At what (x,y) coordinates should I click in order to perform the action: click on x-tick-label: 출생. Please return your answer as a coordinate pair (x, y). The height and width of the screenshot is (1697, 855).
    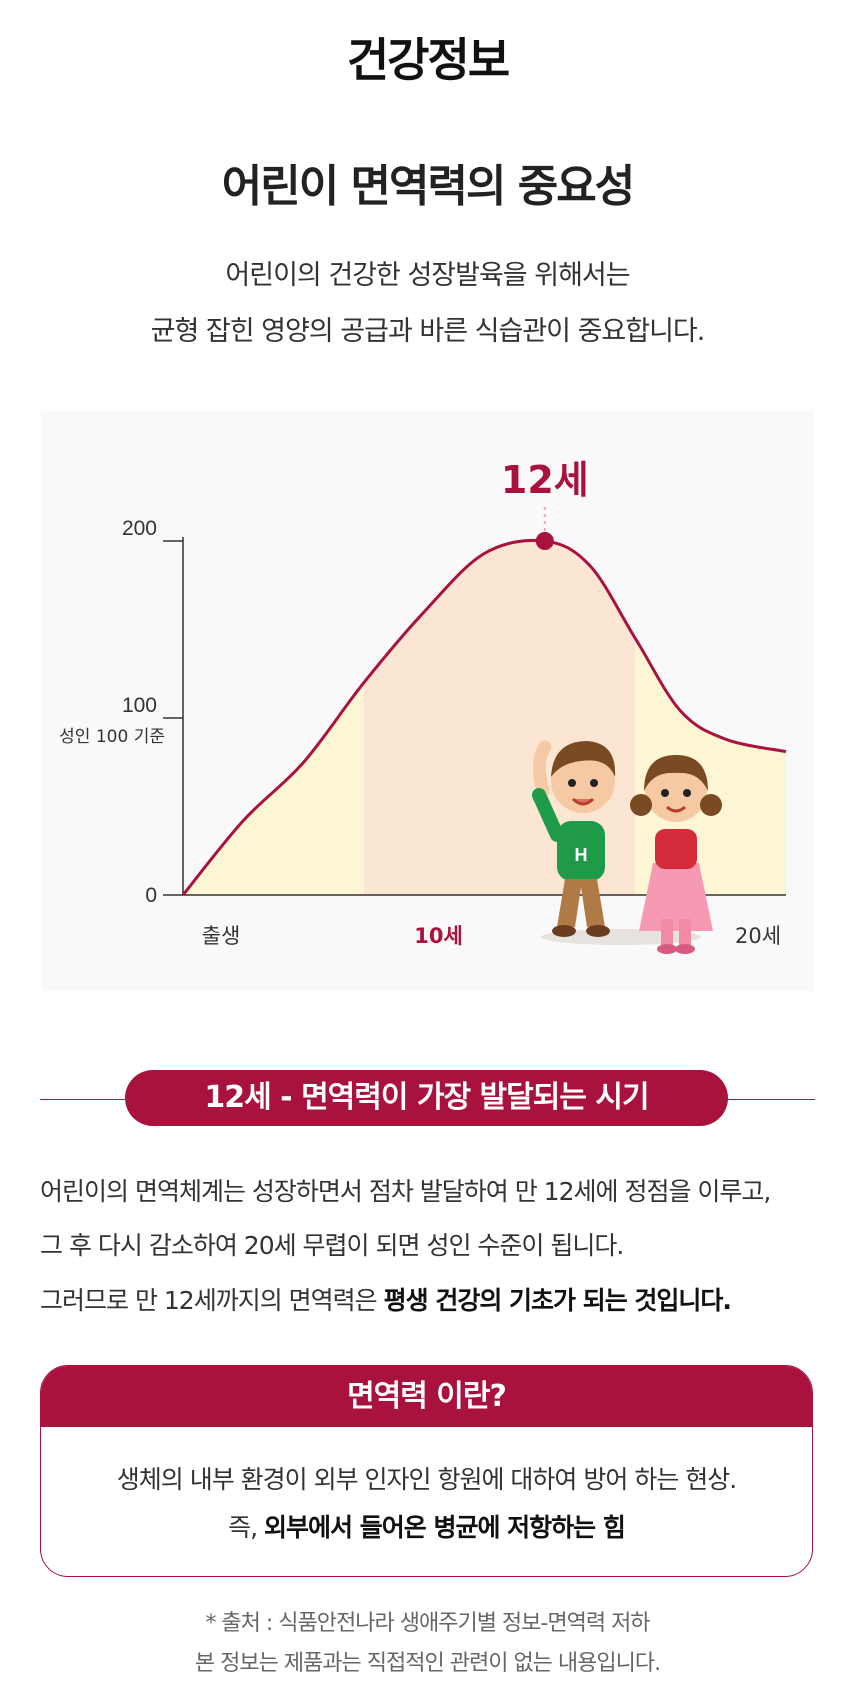
    Looking at the image, I should click on (221, 936).